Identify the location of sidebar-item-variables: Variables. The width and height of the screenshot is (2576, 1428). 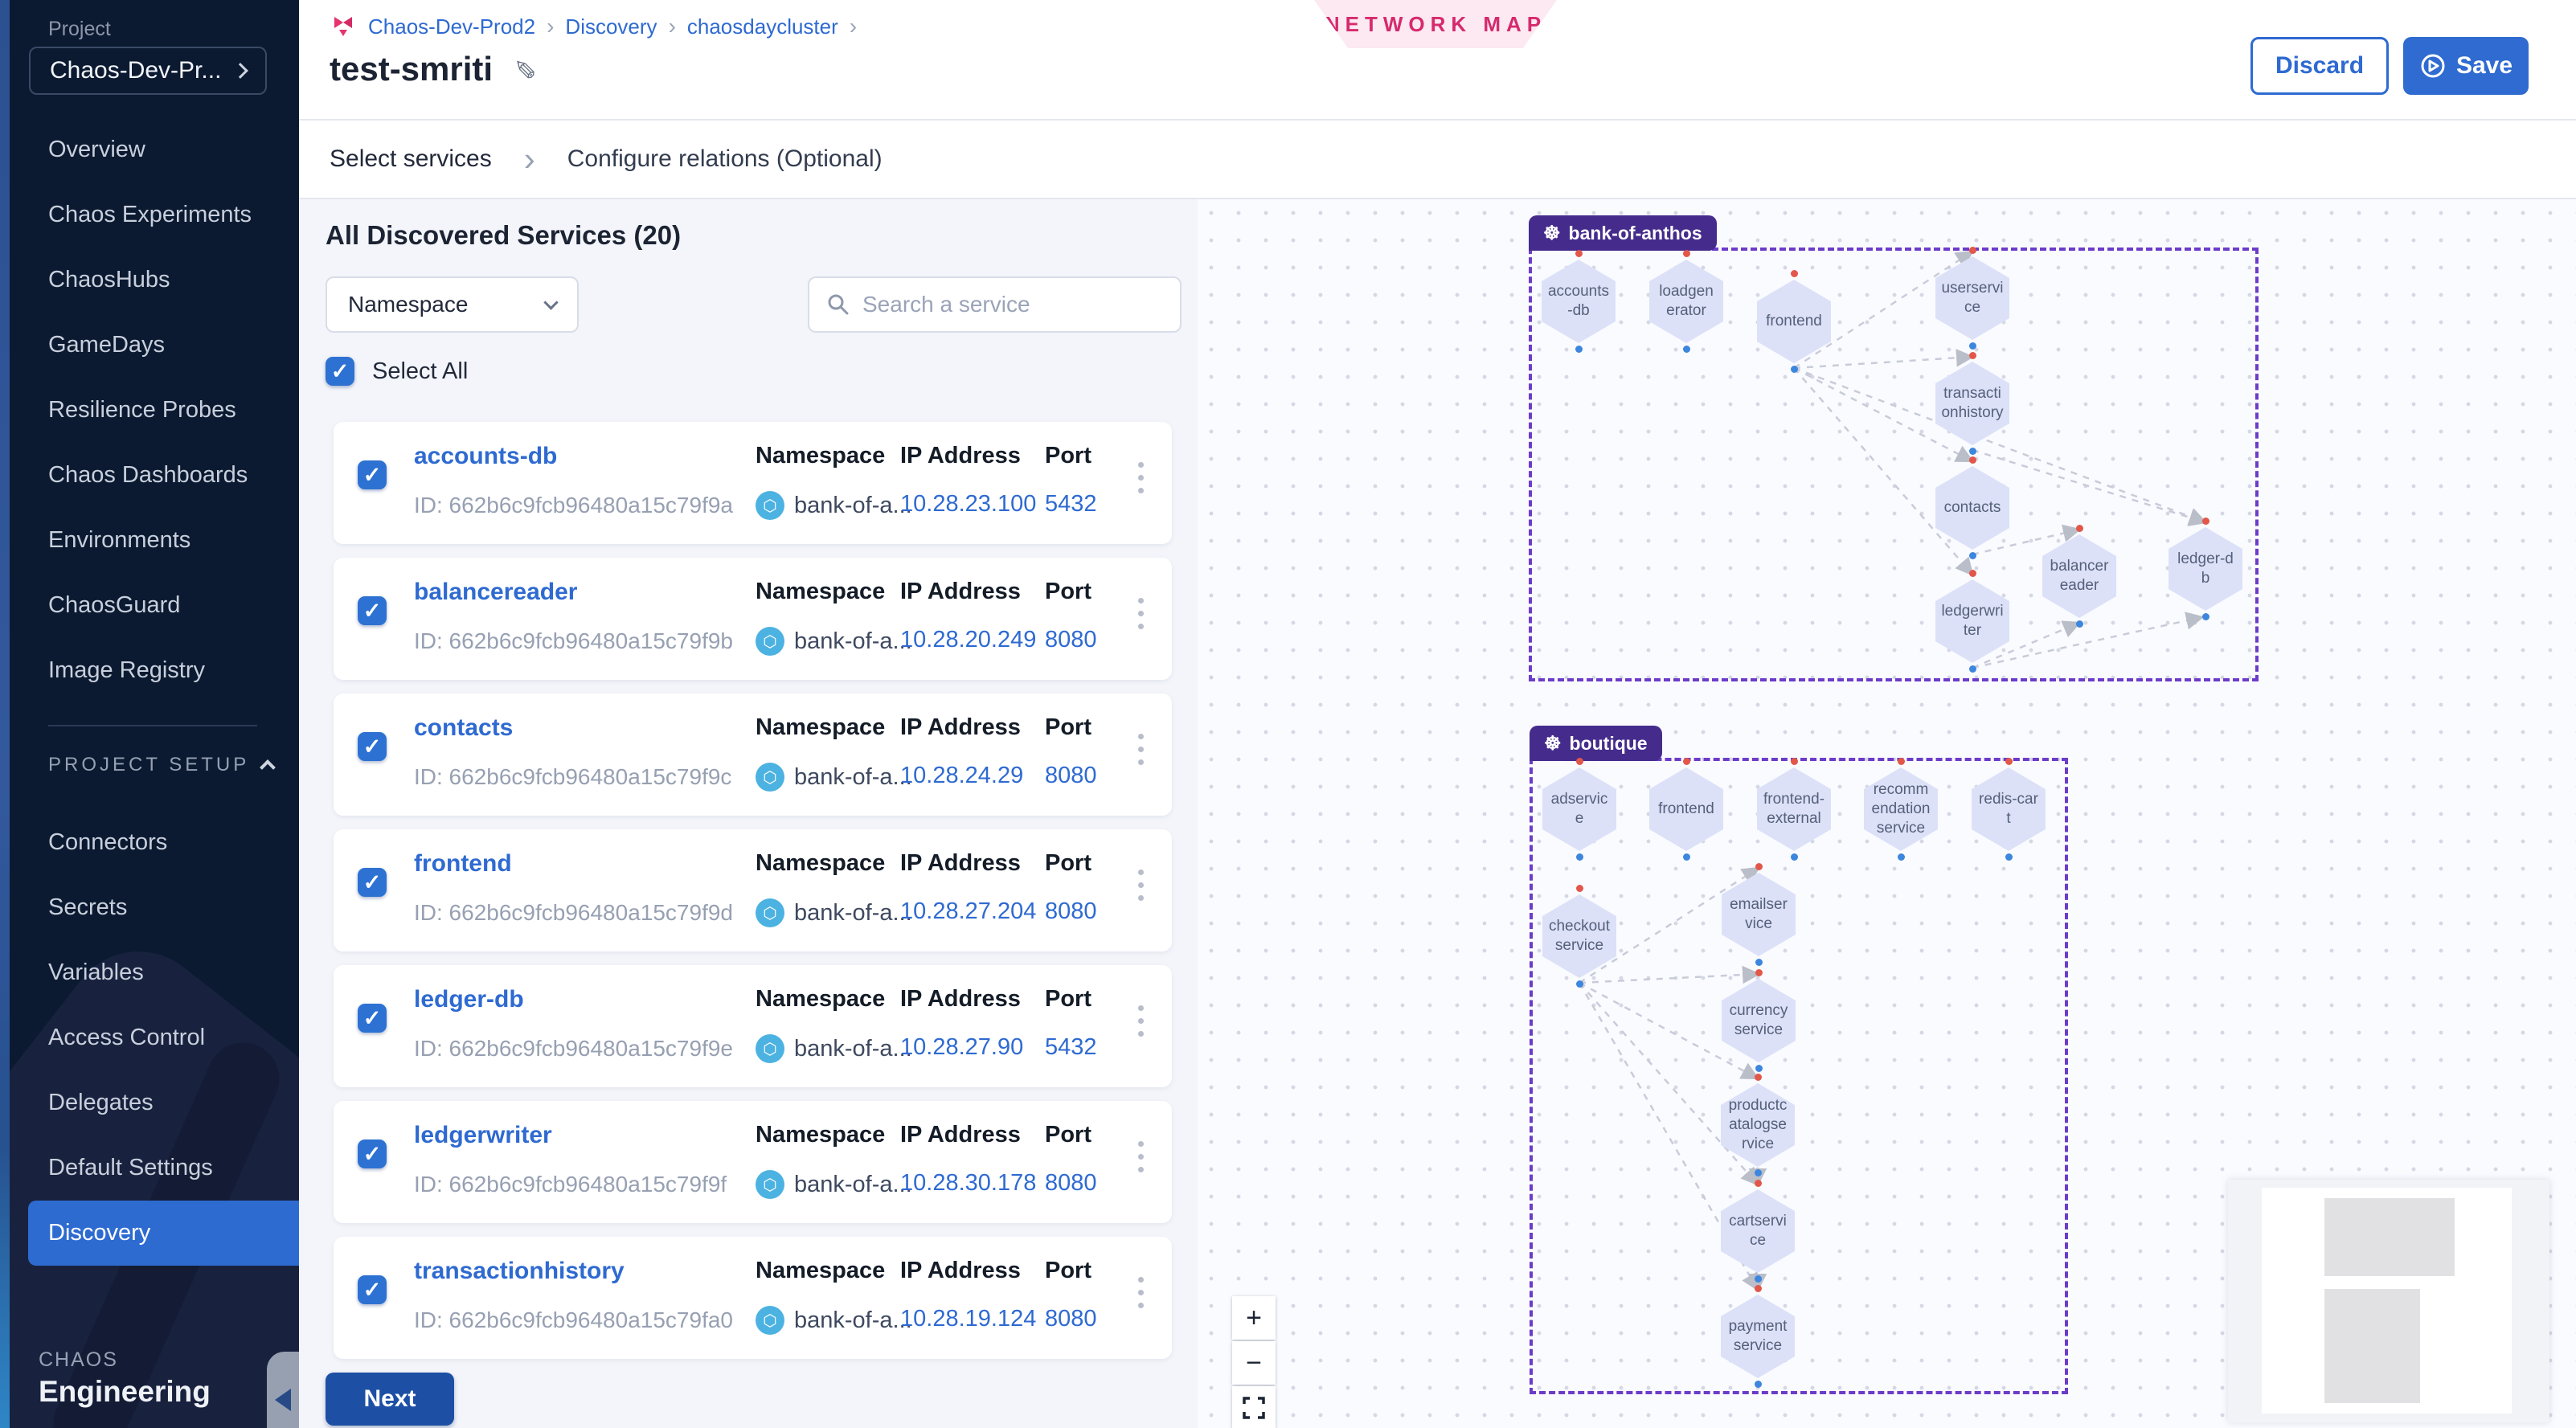
(96, 973).